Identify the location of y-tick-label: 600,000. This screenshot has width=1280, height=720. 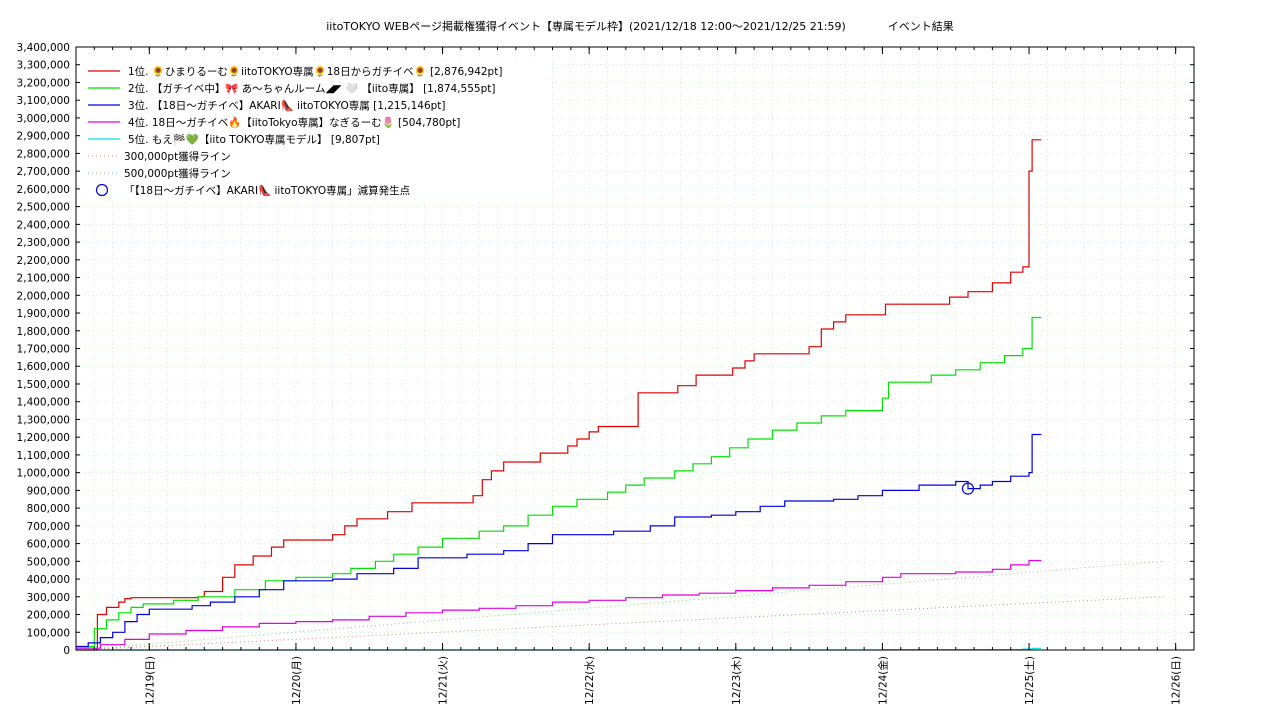
(48, 545).